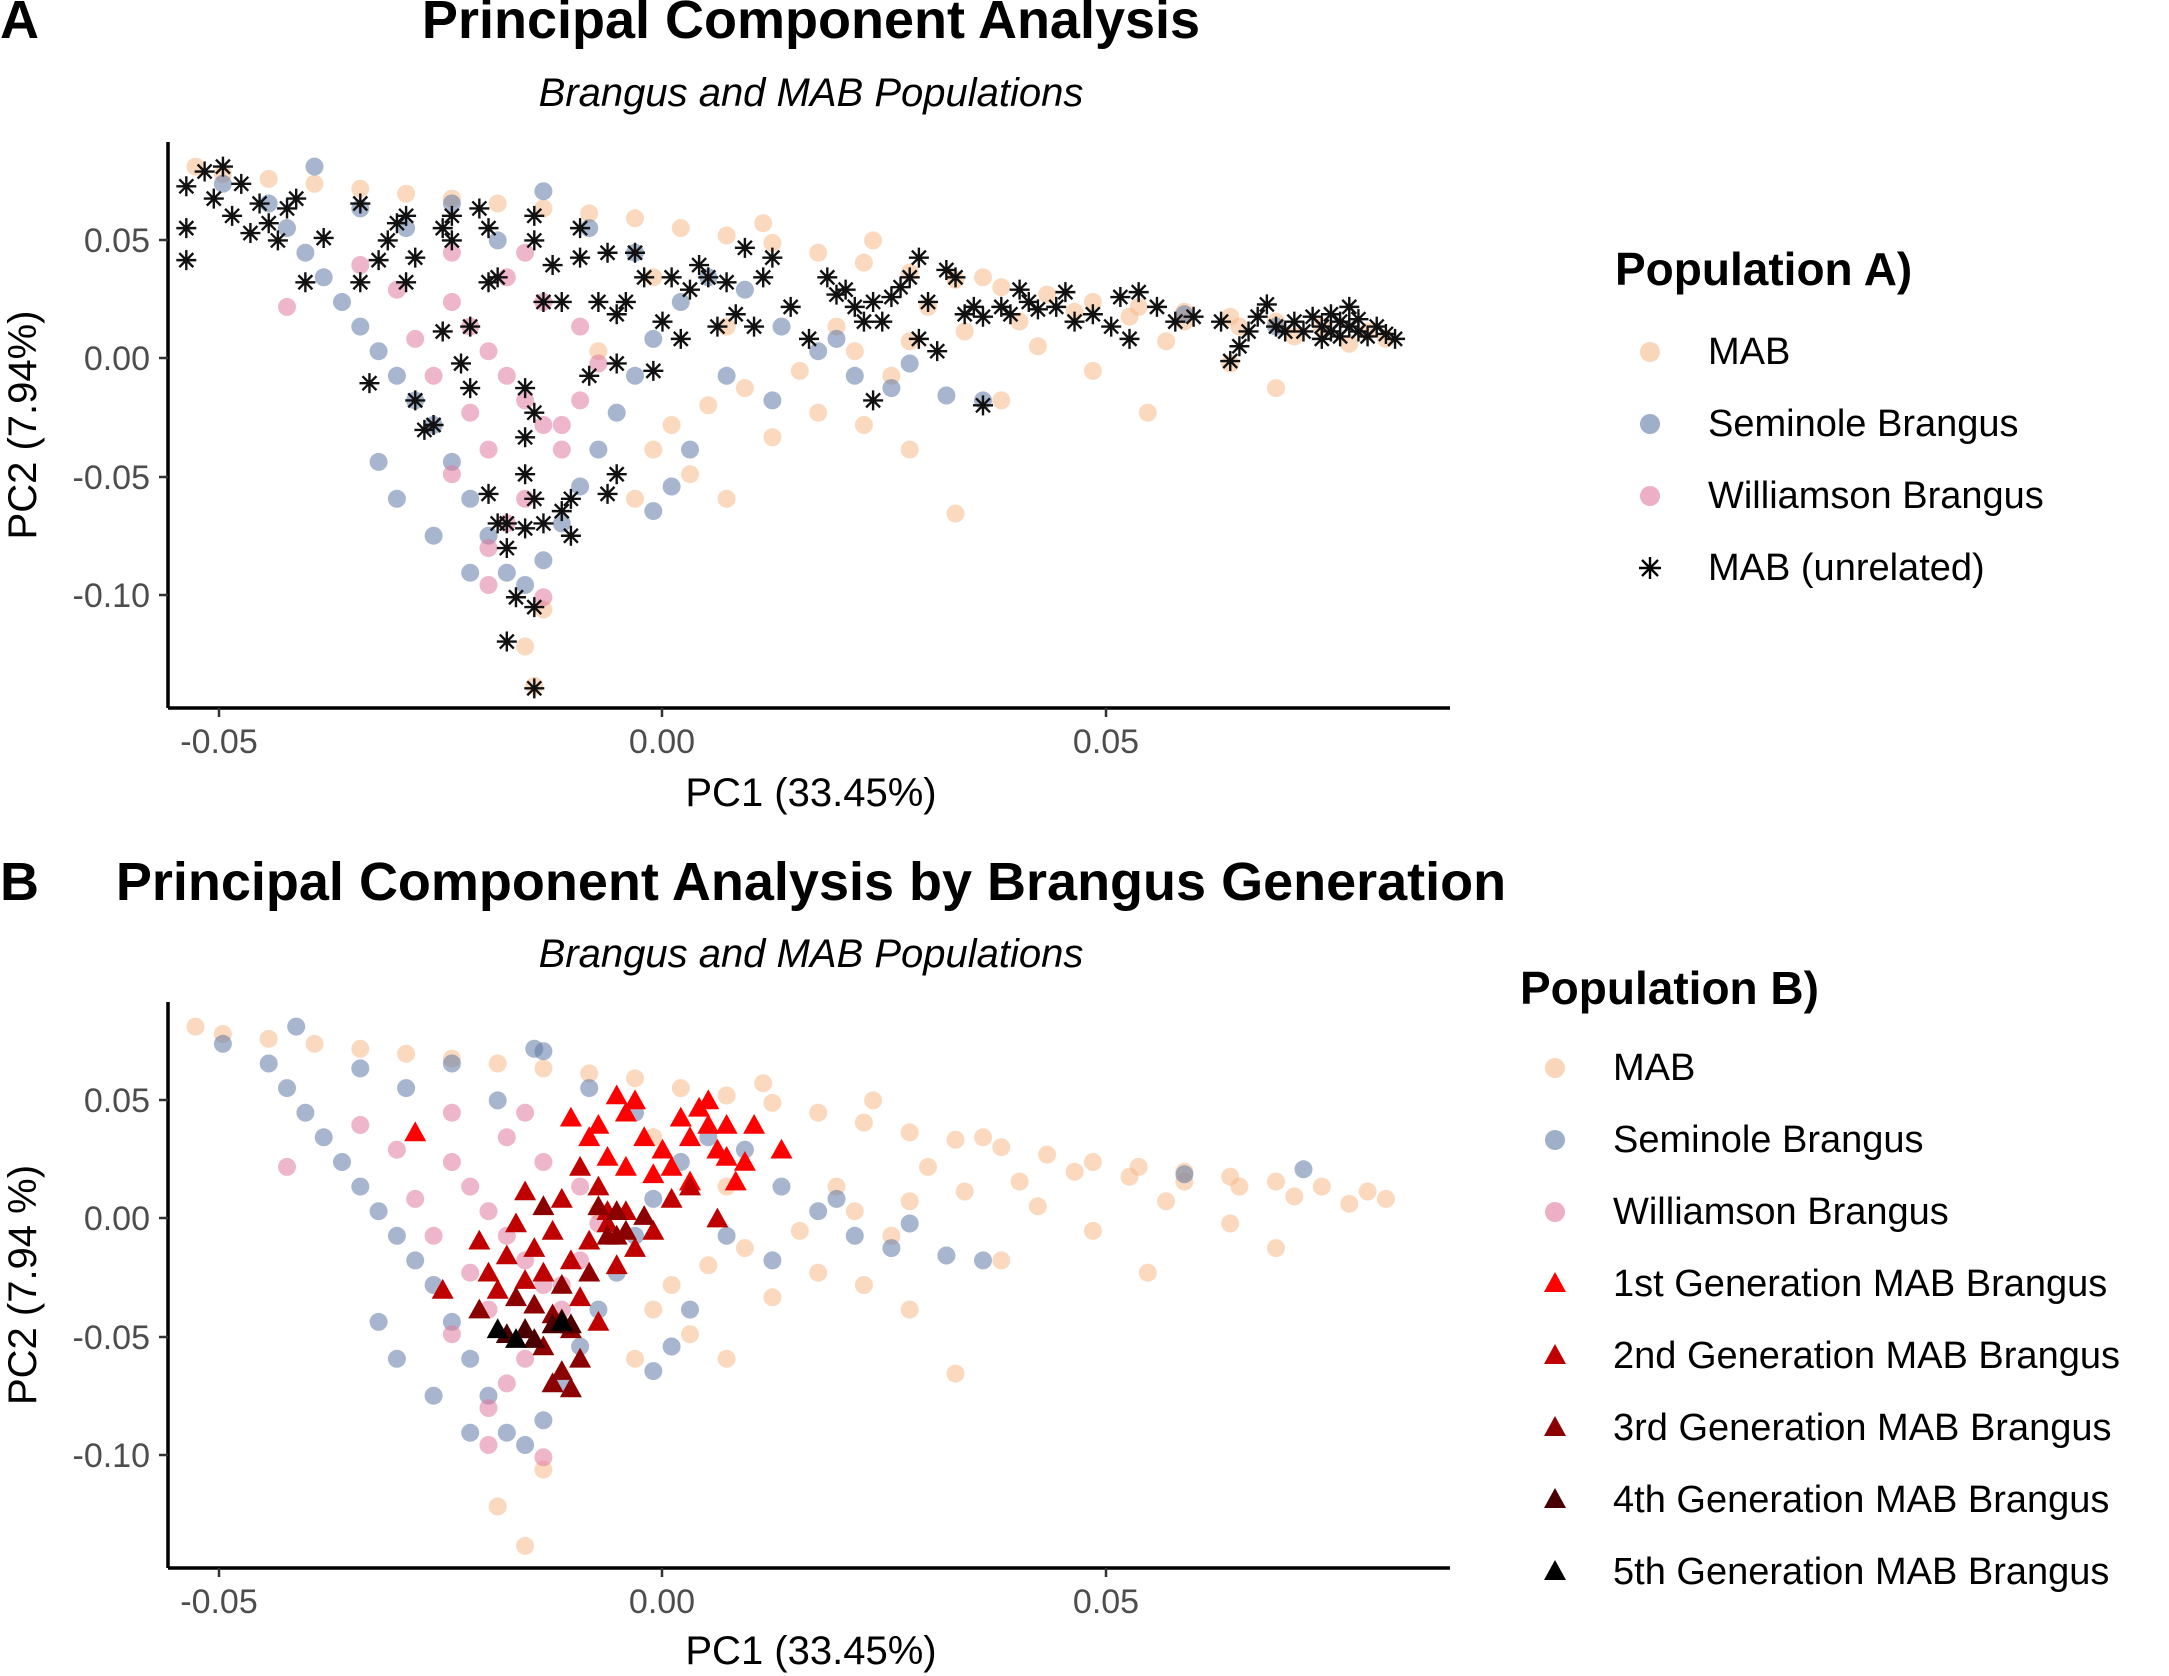  Describe the element at coordinates (1555, 1140) in the screenshot. I see `legend-key-seminole-brangus` at that location.